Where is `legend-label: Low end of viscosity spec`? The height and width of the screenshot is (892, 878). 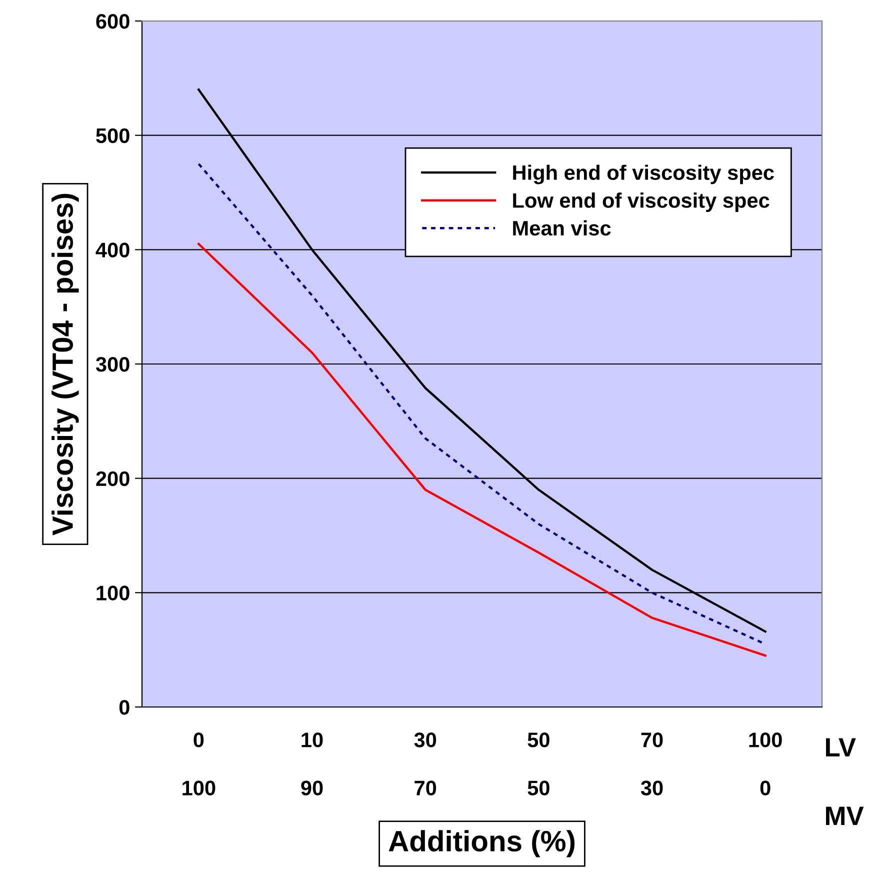 legend-label: Low end of viscosity spec is located at coordinates (641, 202).